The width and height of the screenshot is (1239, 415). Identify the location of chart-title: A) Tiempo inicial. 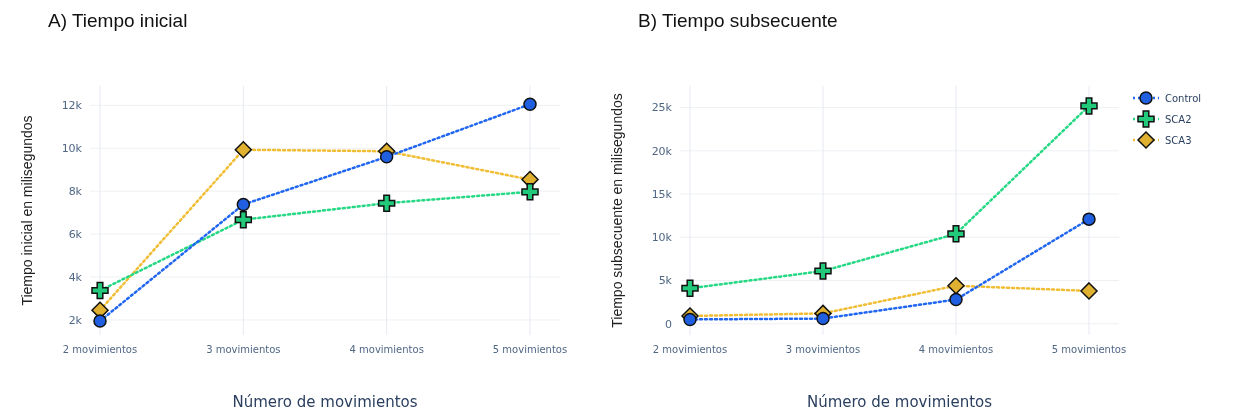
(118, 20).